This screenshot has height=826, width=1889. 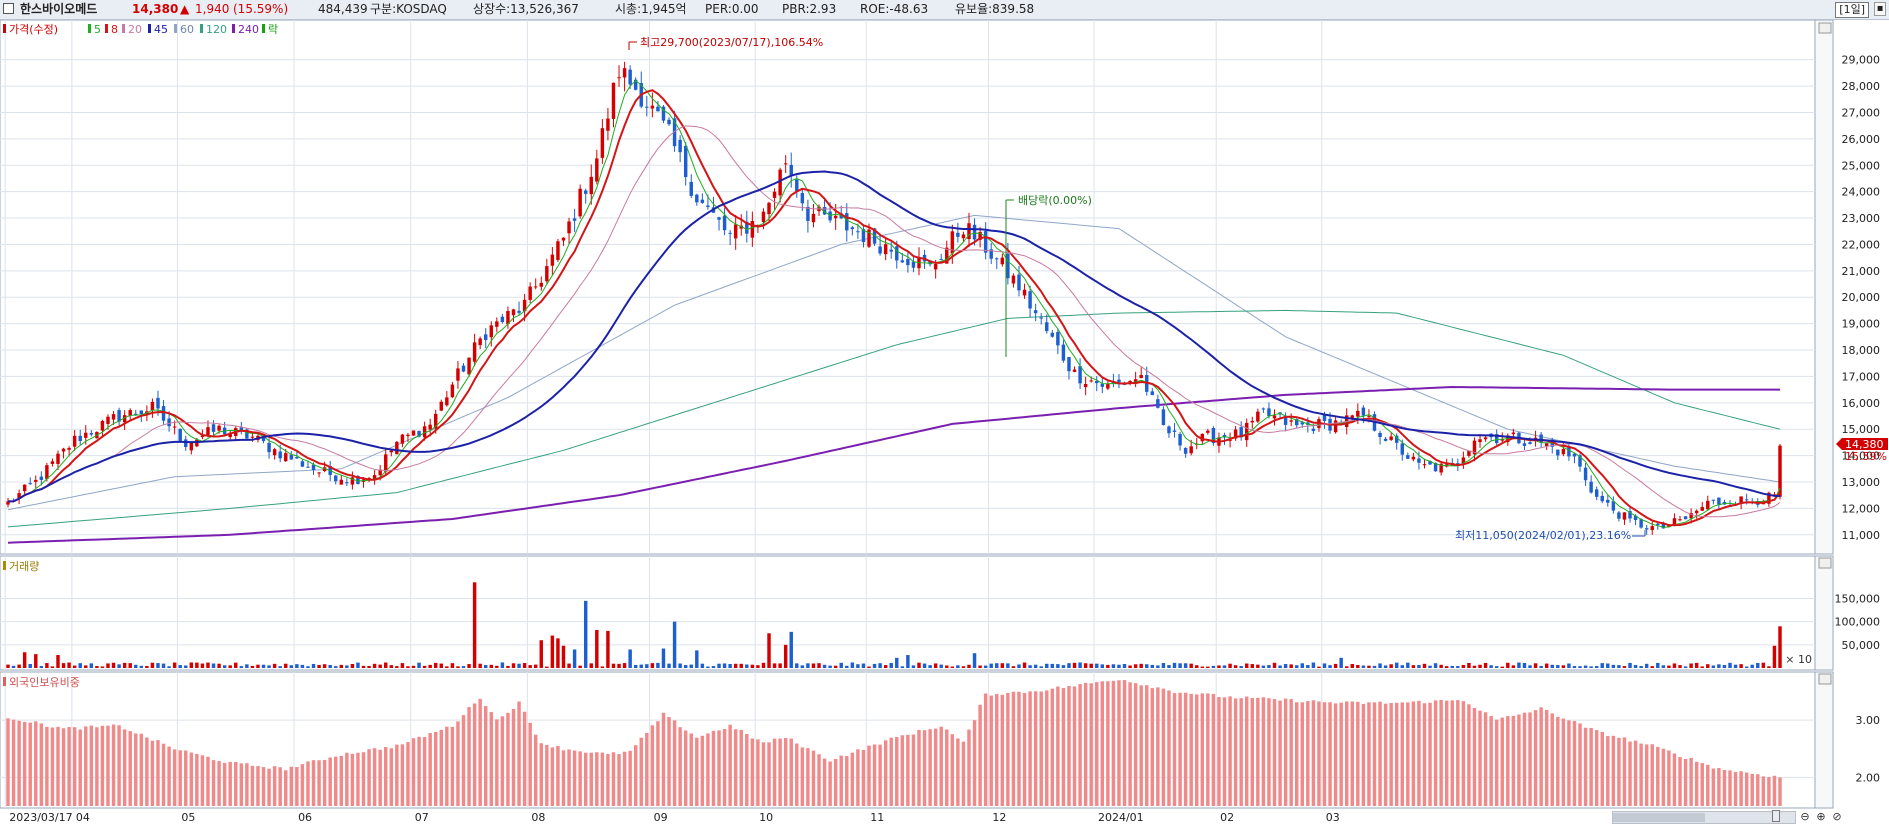 I want to click on high-annotation: 최고29,700(2023/07/17),106.54%, so click(x=725, y=43).